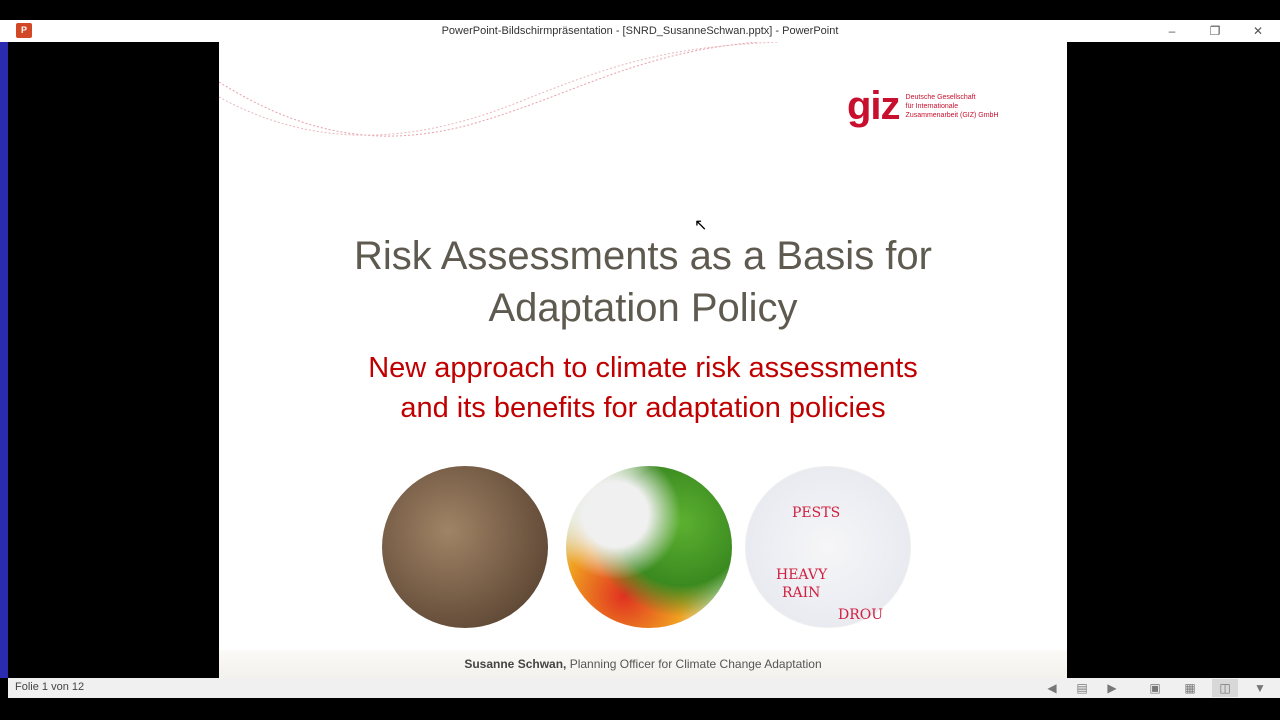  Describe the element at coordinates (828, 547) in the screenshot. I see `sketch-map-image: PESTS HEAVY RAIN DROU` at that location.